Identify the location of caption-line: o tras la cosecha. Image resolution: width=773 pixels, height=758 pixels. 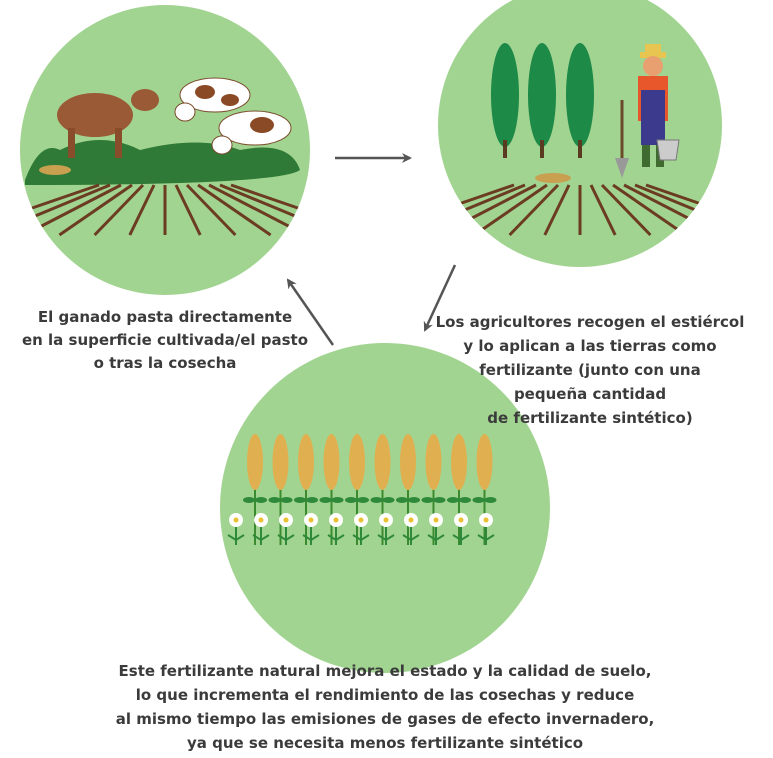
(165, 363).